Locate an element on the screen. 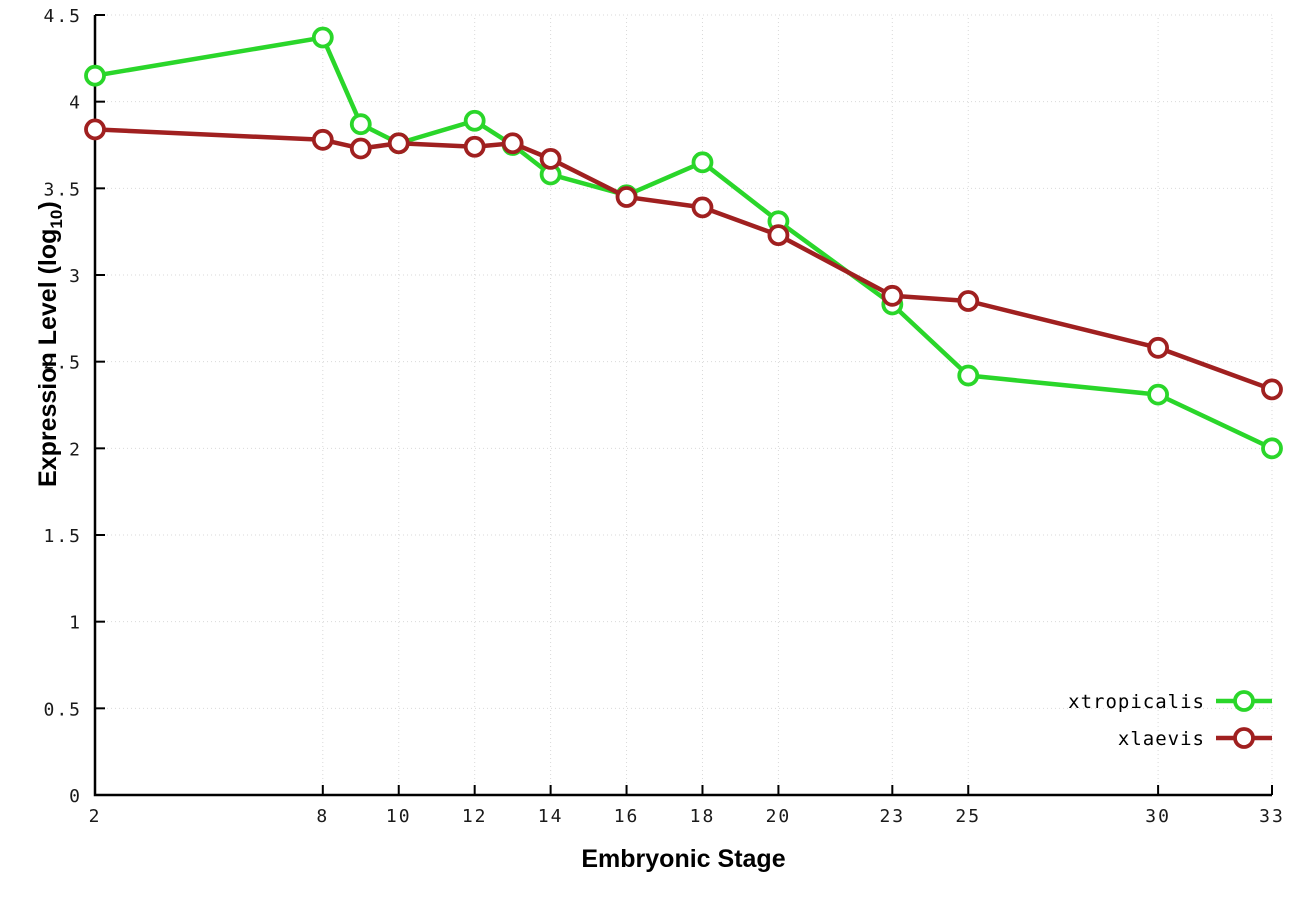 This screenshot has height=907, width=1296. x-tick-label: 23 is located at coordinates (892, 816).